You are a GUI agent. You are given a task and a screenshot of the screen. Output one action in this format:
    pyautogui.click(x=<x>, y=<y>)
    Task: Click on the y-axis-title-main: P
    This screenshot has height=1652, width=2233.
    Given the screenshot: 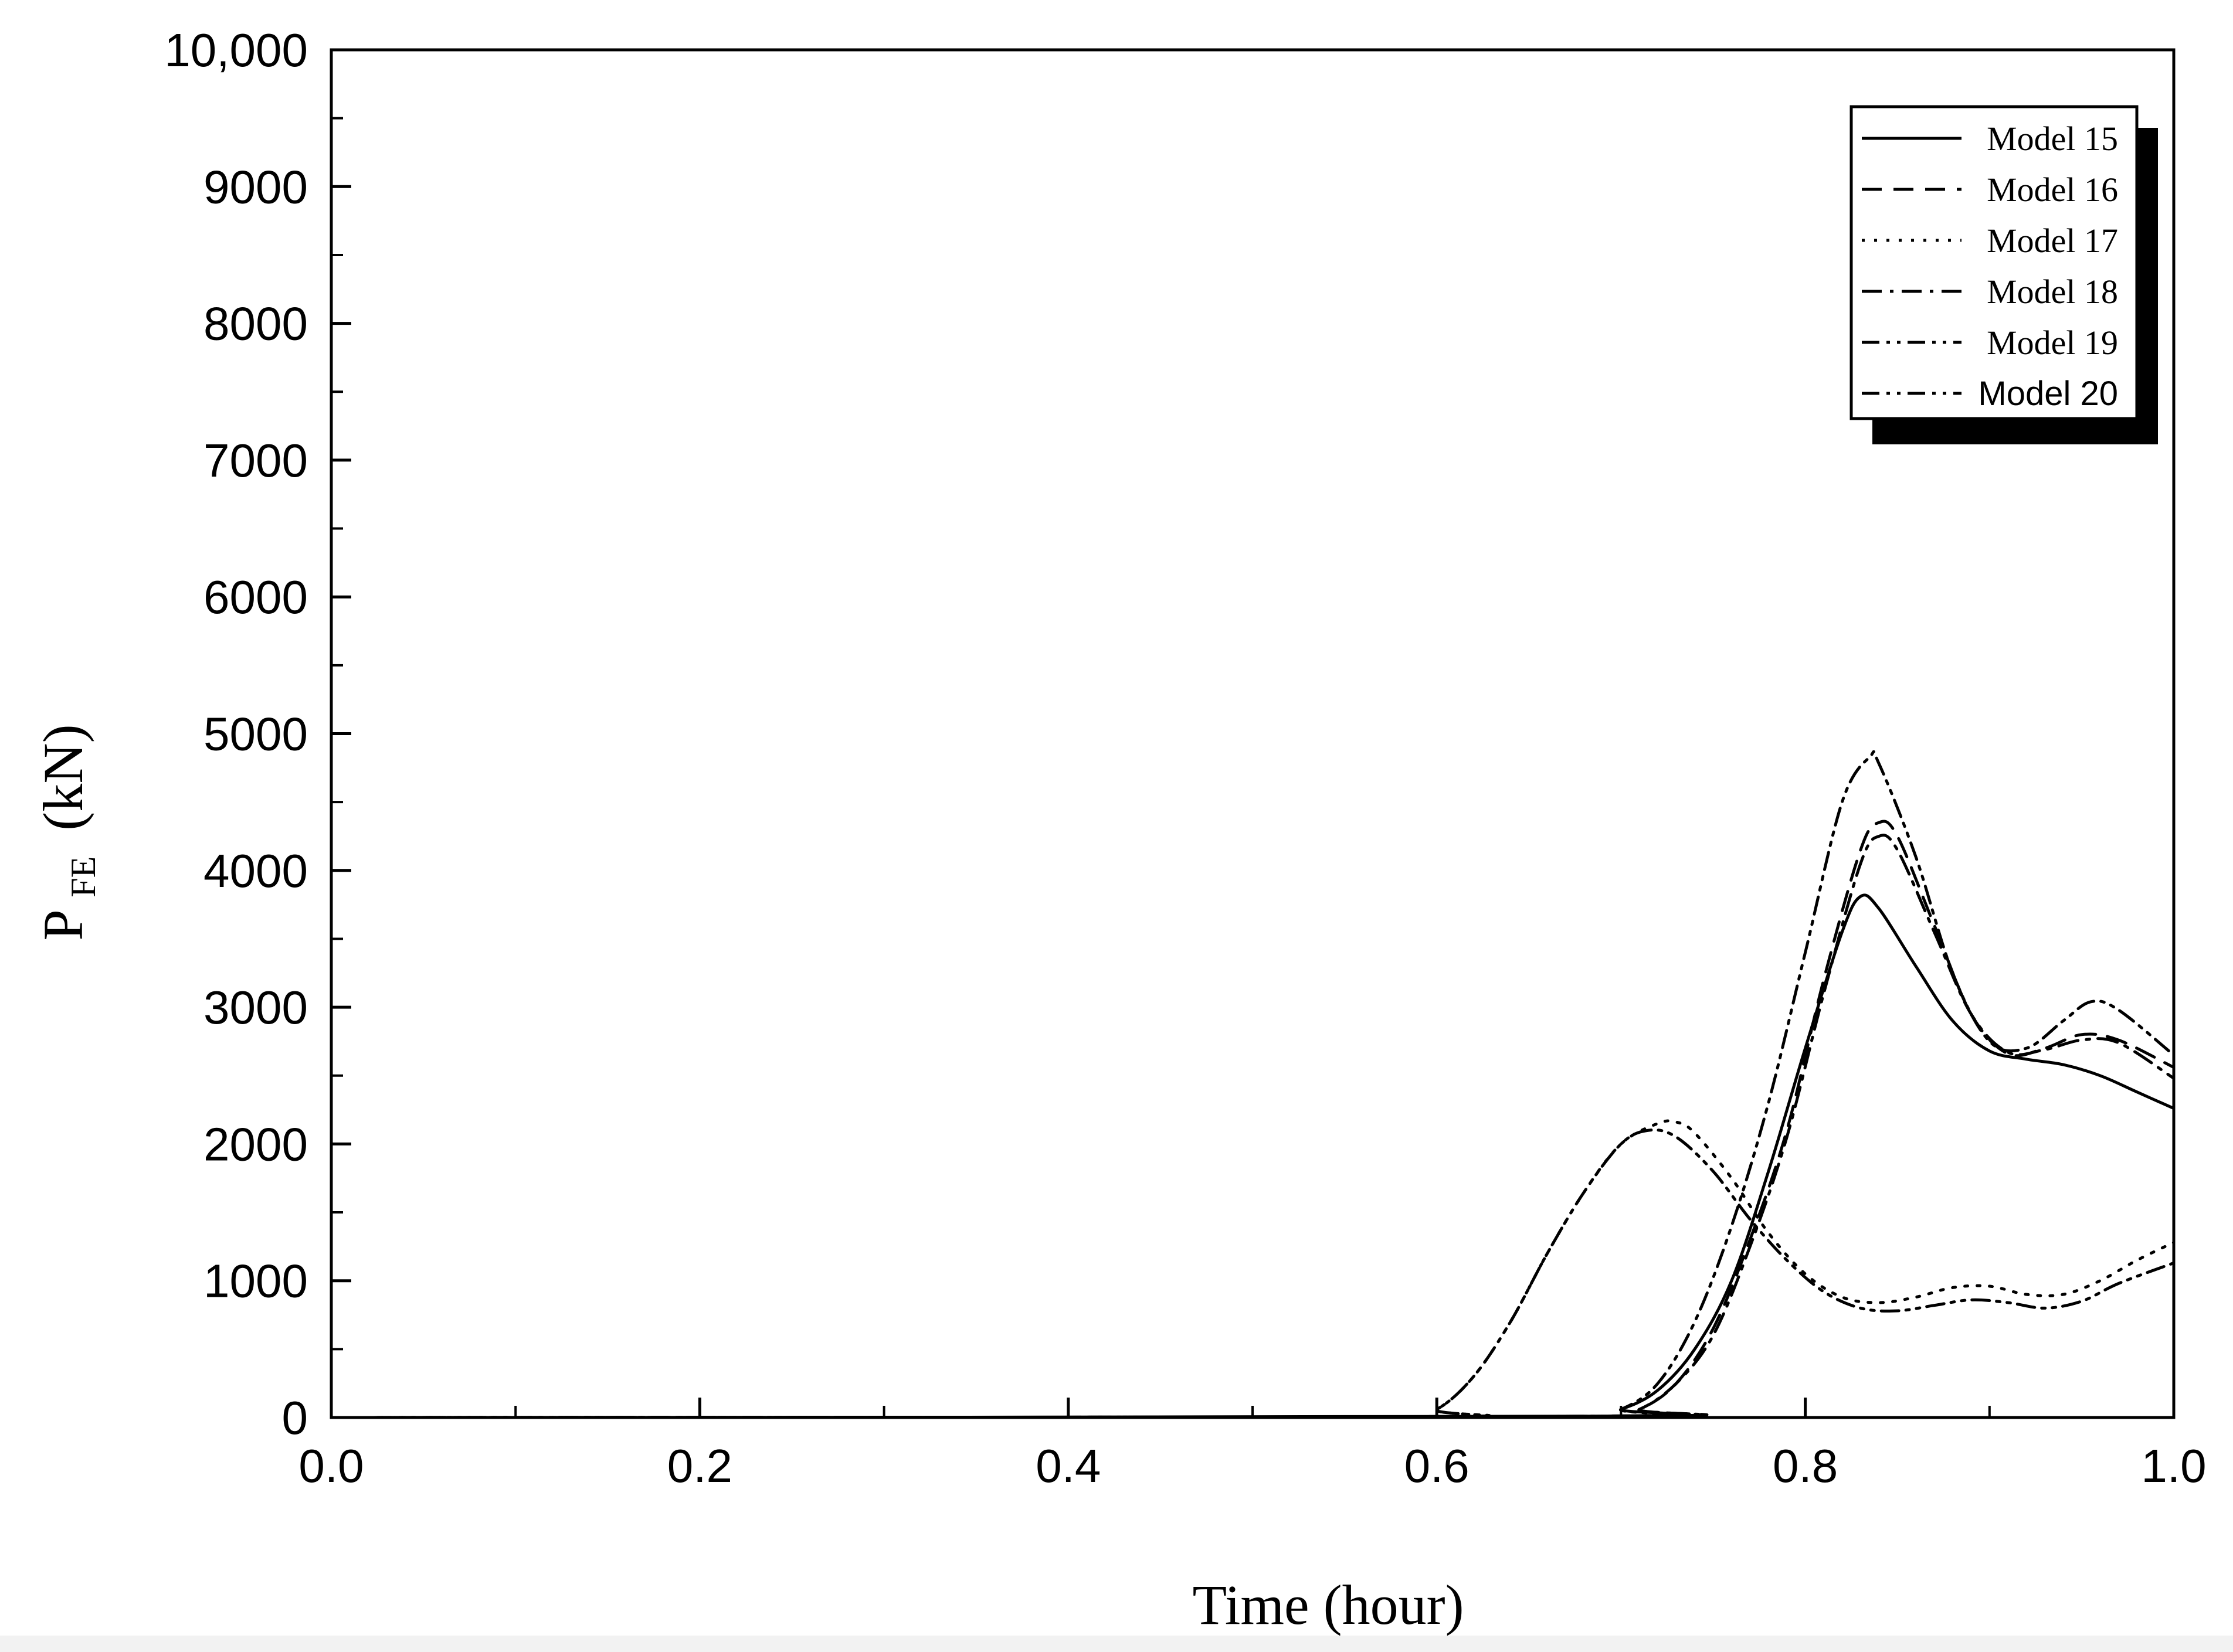 What is the action you would take?
    pyautogui.click(x=63, y=926)
    